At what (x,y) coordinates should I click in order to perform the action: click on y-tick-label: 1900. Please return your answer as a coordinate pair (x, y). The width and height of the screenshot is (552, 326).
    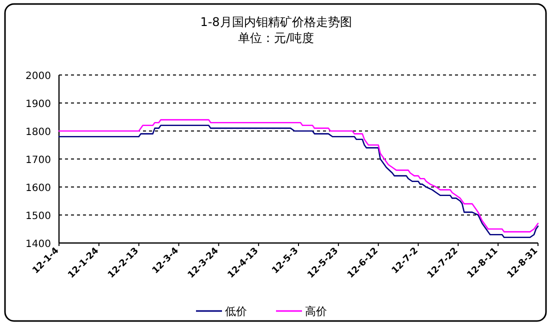
    Looking at the image, I should click on (38, 104).